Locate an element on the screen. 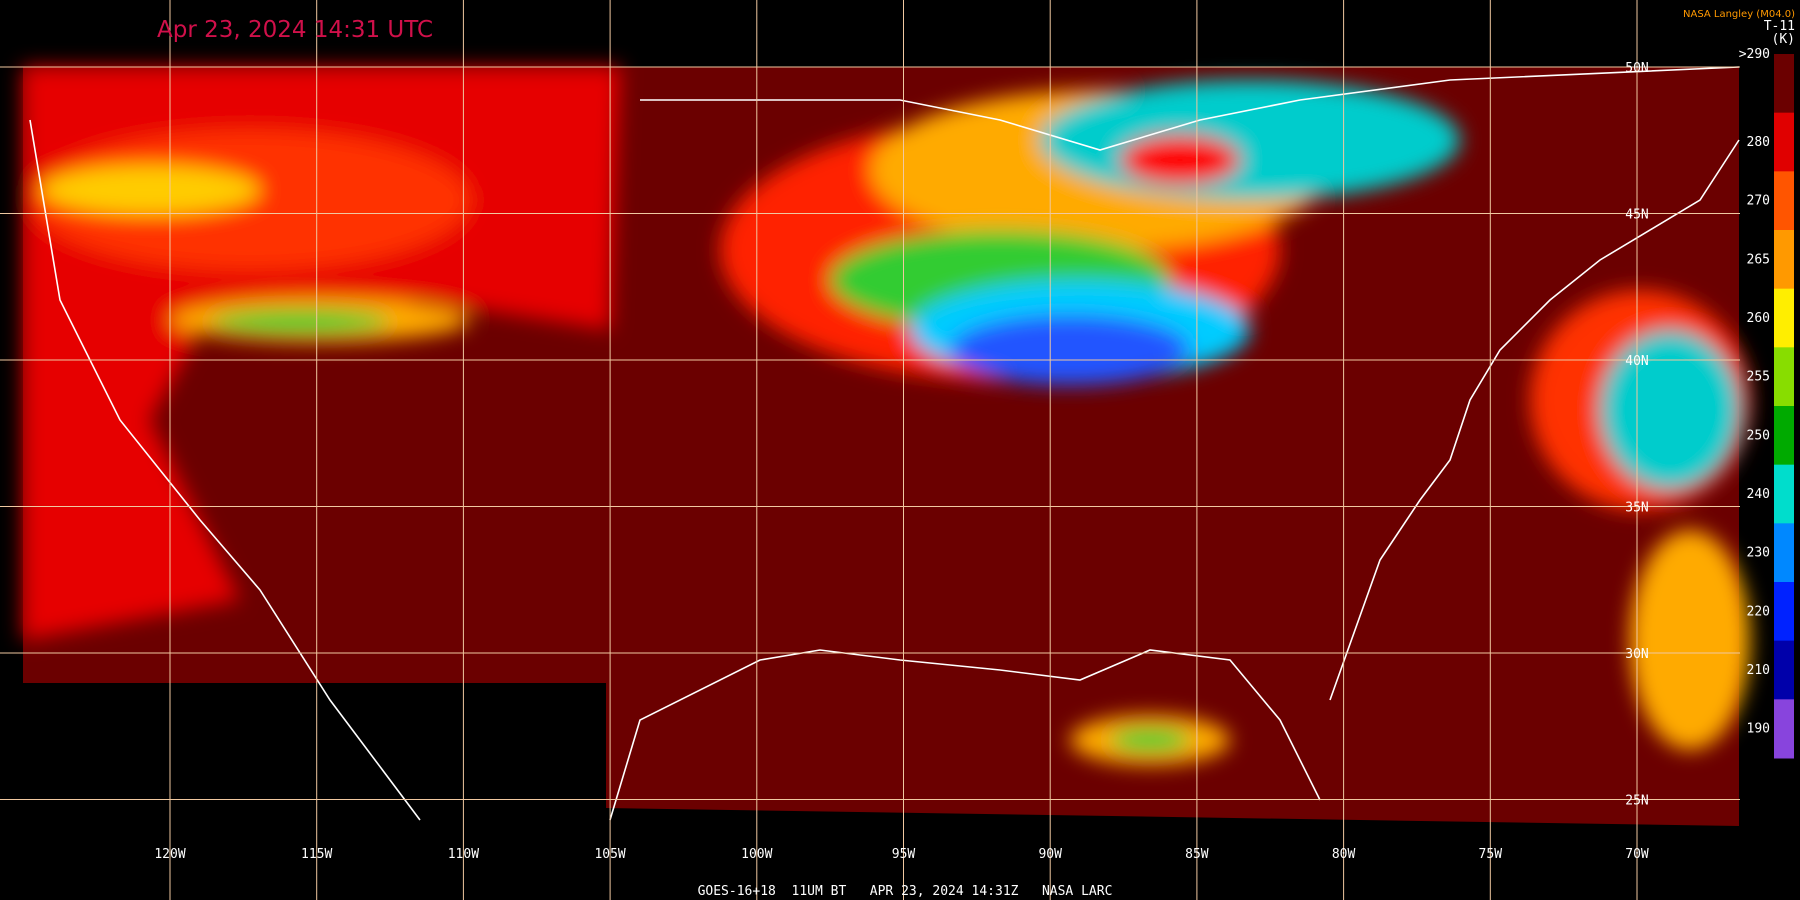 Image resolution: width=1800 pixels, height=900 pixels. colorbar-label: 270 is located at coordinates (1758, 201).